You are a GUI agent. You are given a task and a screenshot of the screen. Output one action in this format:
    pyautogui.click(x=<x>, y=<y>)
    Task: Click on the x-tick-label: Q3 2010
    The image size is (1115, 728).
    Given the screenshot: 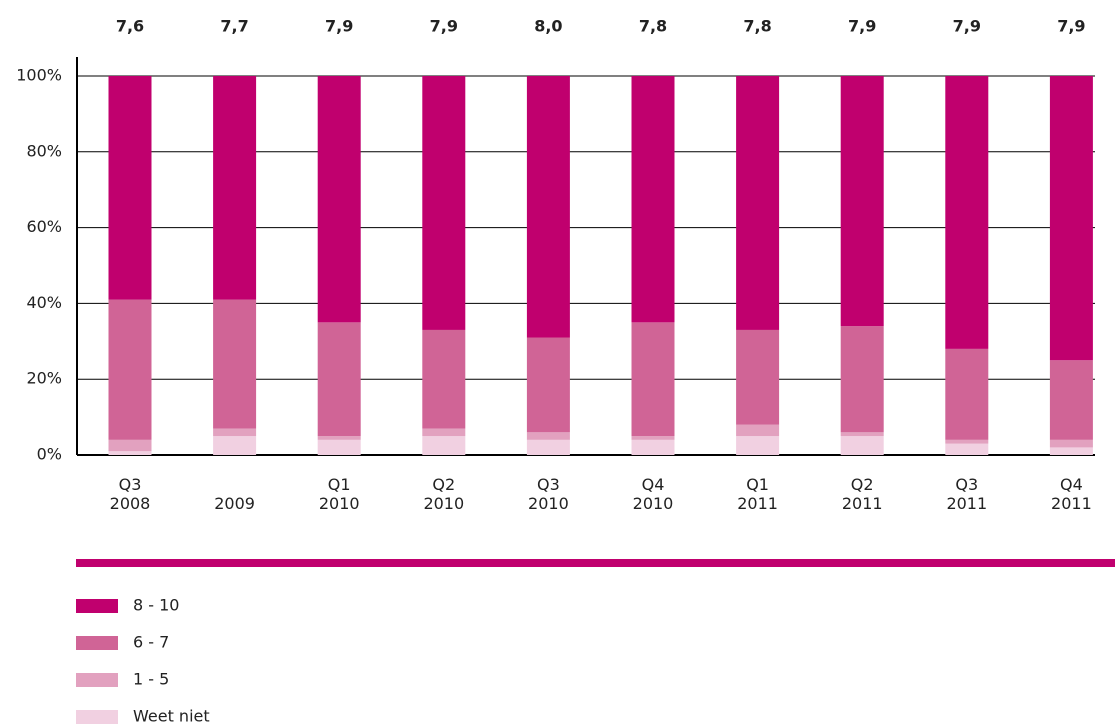 What is the action you would take?
    pyautogui.click(x=548, y=494)
    